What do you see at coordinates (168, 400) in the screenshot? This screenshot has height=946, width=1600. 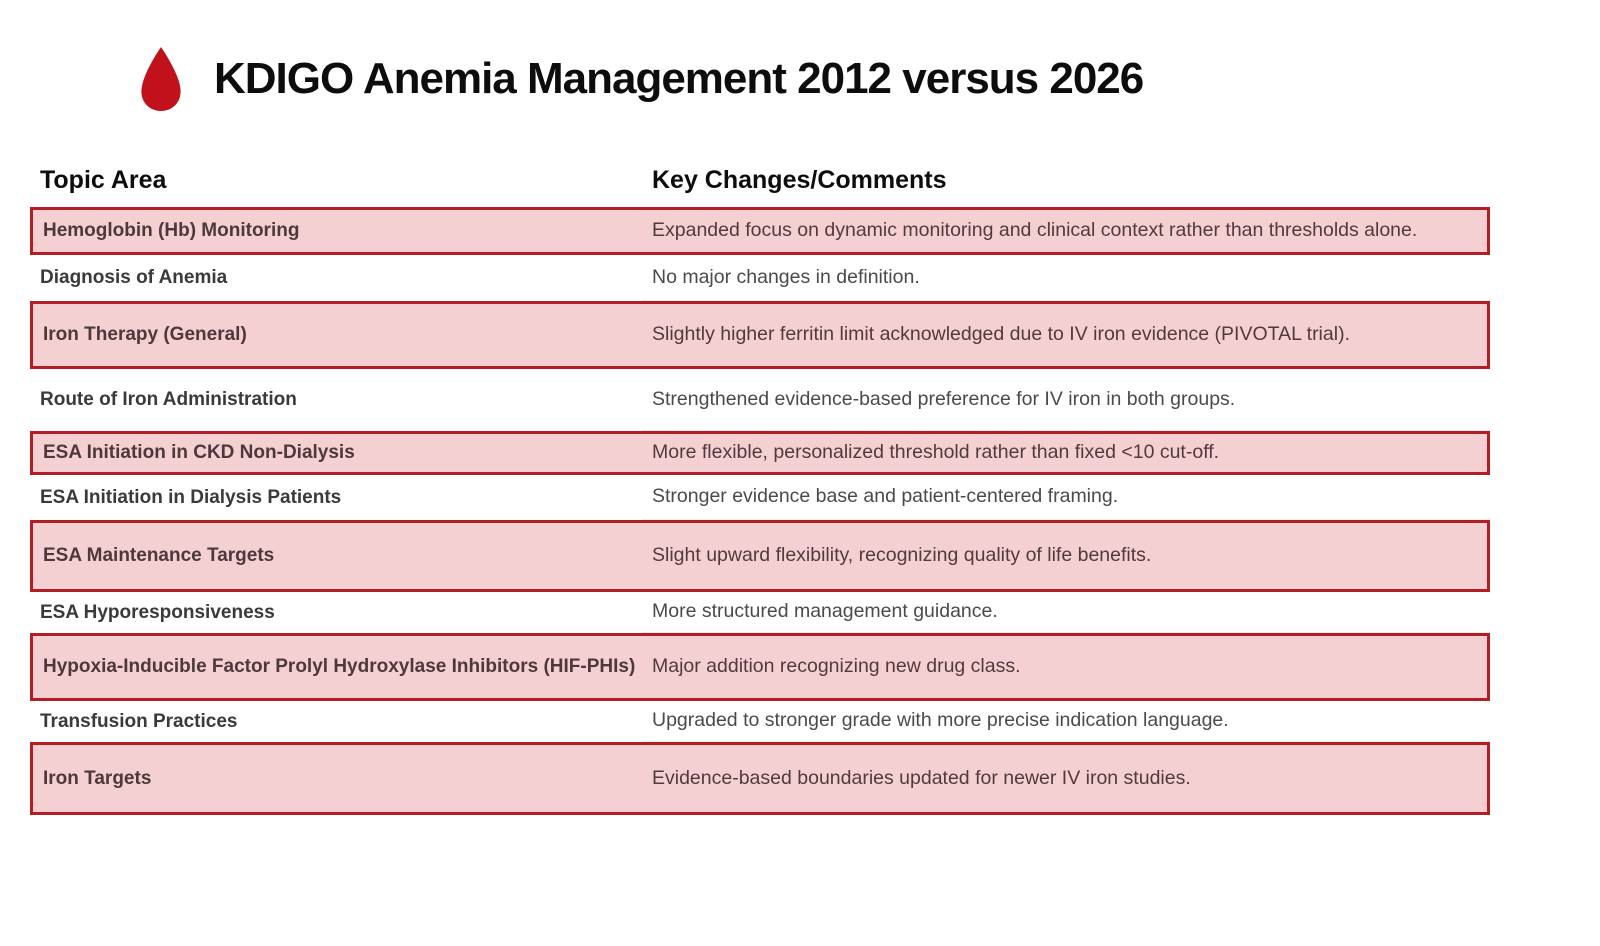 I see `topic-cell: Route of Iron Administration` at bounding box center [168, 400].